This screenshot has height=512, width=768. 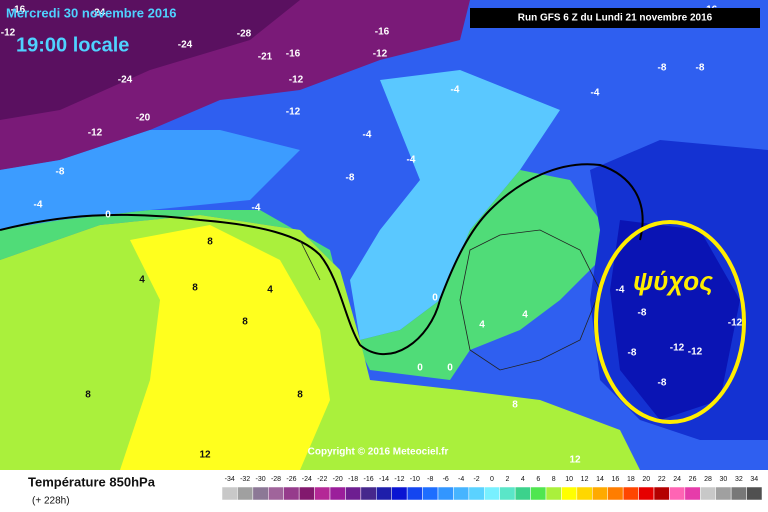 What do you see at coordinates (461, 479) in the screenshot?
I see `legend-tick-label: -4` at bounding box center [461, 479].